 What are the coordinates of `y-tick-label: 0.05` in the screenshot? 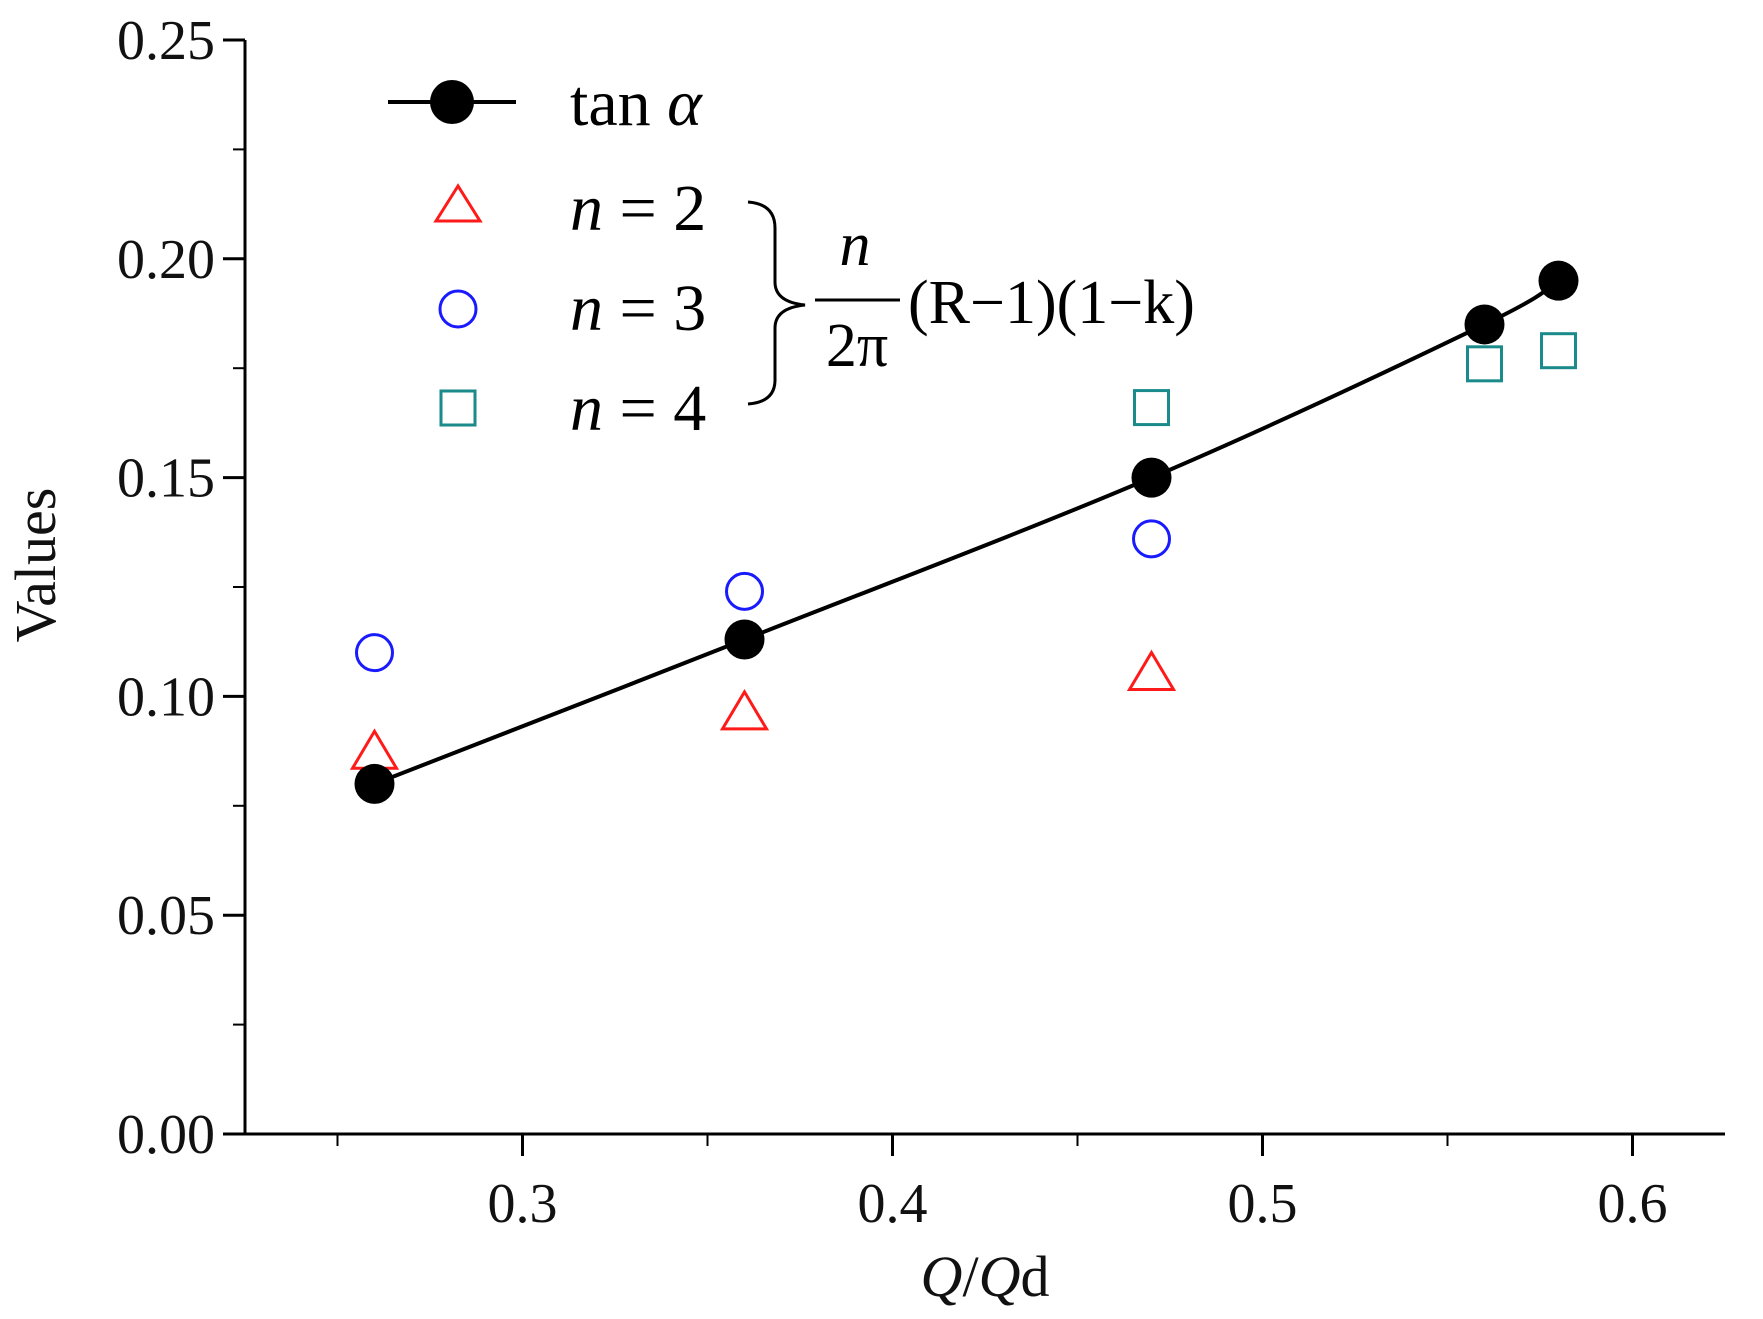 It's located at (166, 916).